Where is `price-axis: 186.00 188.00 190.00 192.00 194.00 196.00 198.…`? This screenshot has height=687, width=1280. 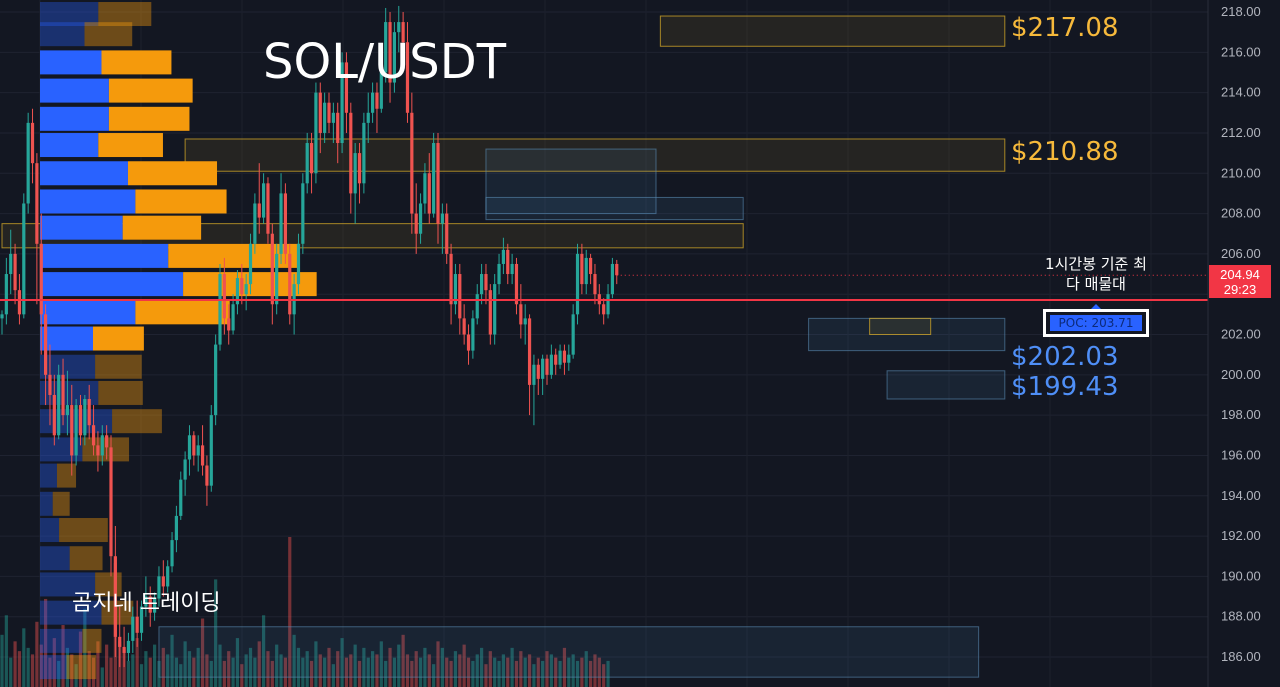
price-axis: 186.00 188.00 190.00 192.00 194.00 196.00 198.… is located at coordinates (1234, 343).